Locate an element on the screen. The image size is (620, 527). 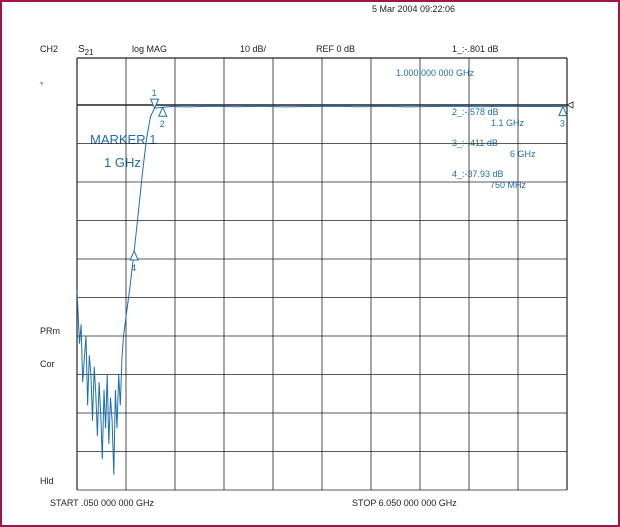
scale-label: 10 dB/ is located at coordinates (253, 49).